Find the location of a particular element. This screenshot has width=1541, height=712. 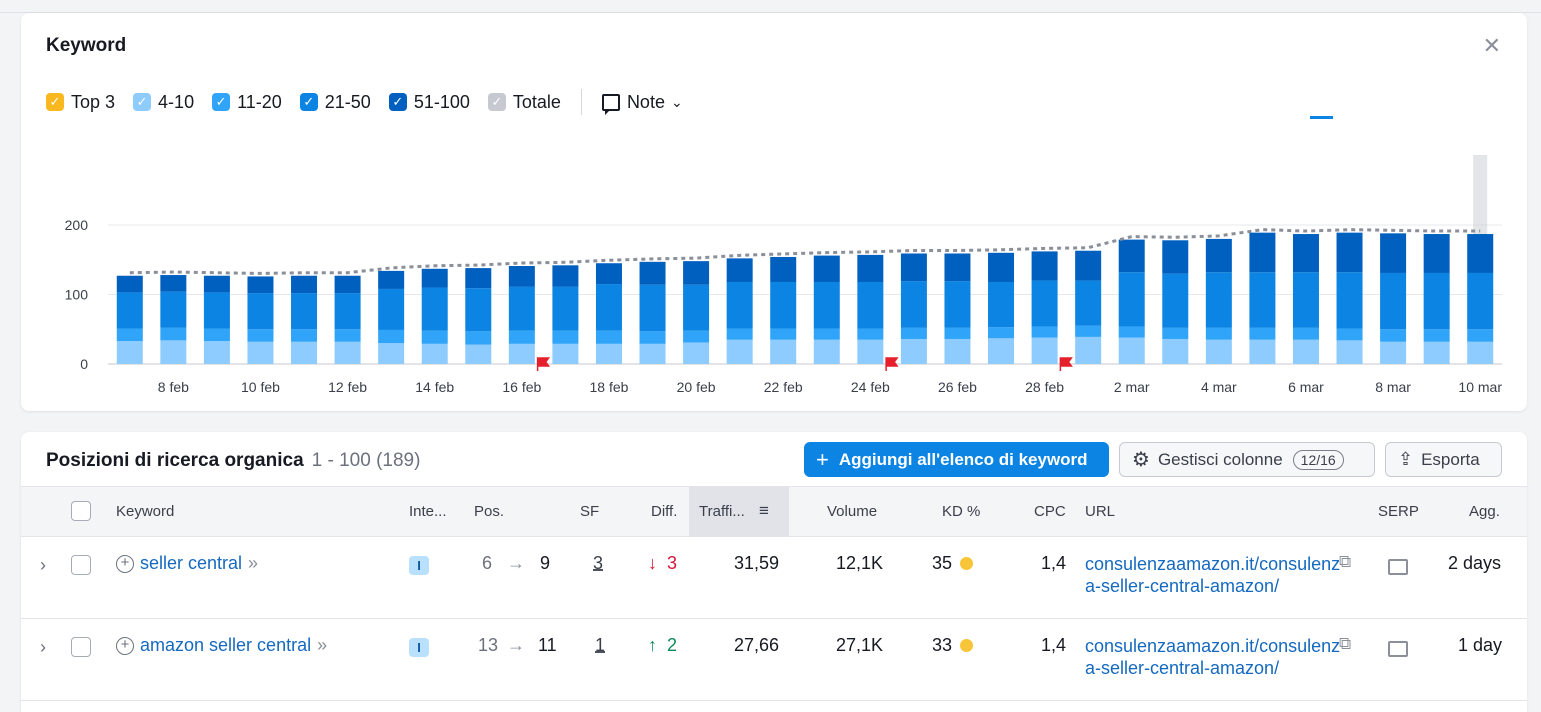

header-url: URL is located at coordinates (1100, 511).